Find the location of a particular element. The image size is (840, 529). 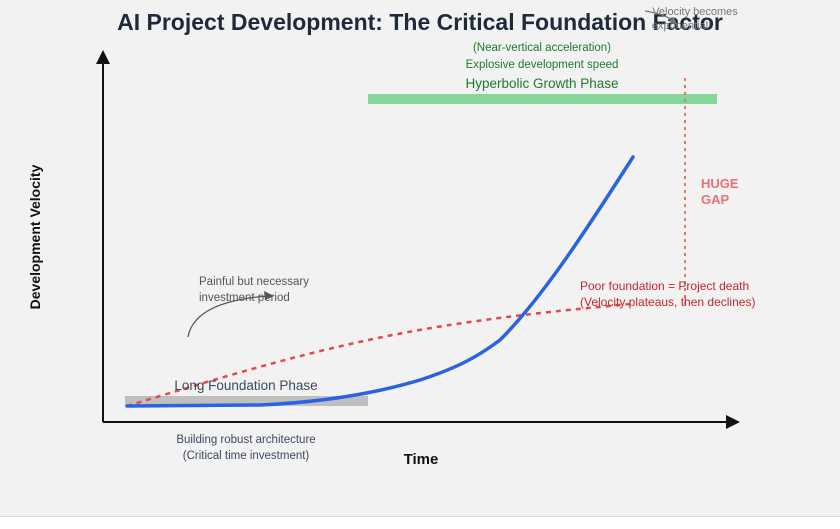

hyperbolic-note-line1: Explosive development speed is located at coordinates (542, 65).